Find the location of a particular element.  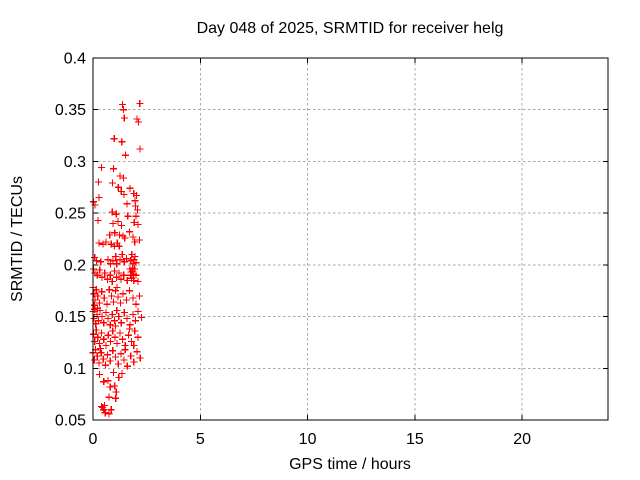

x-tick-label: 20 is located at coordinates (522, 439).